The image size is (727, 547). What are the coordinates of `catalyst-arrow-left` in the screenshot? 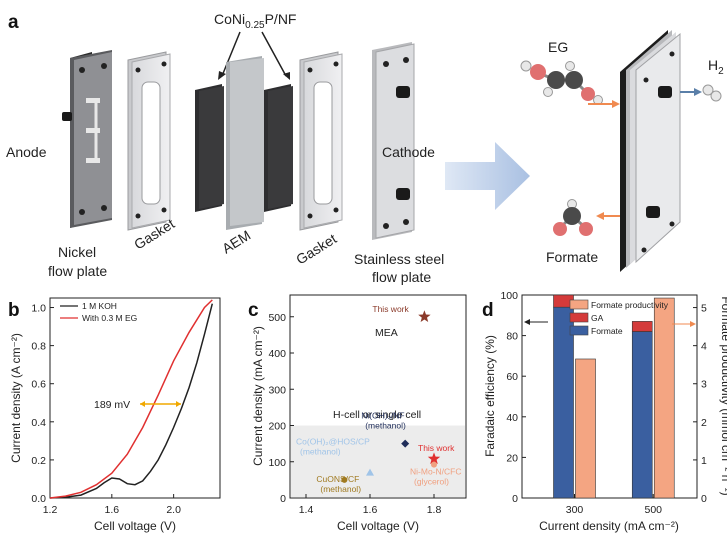 It's located at (231, 54).